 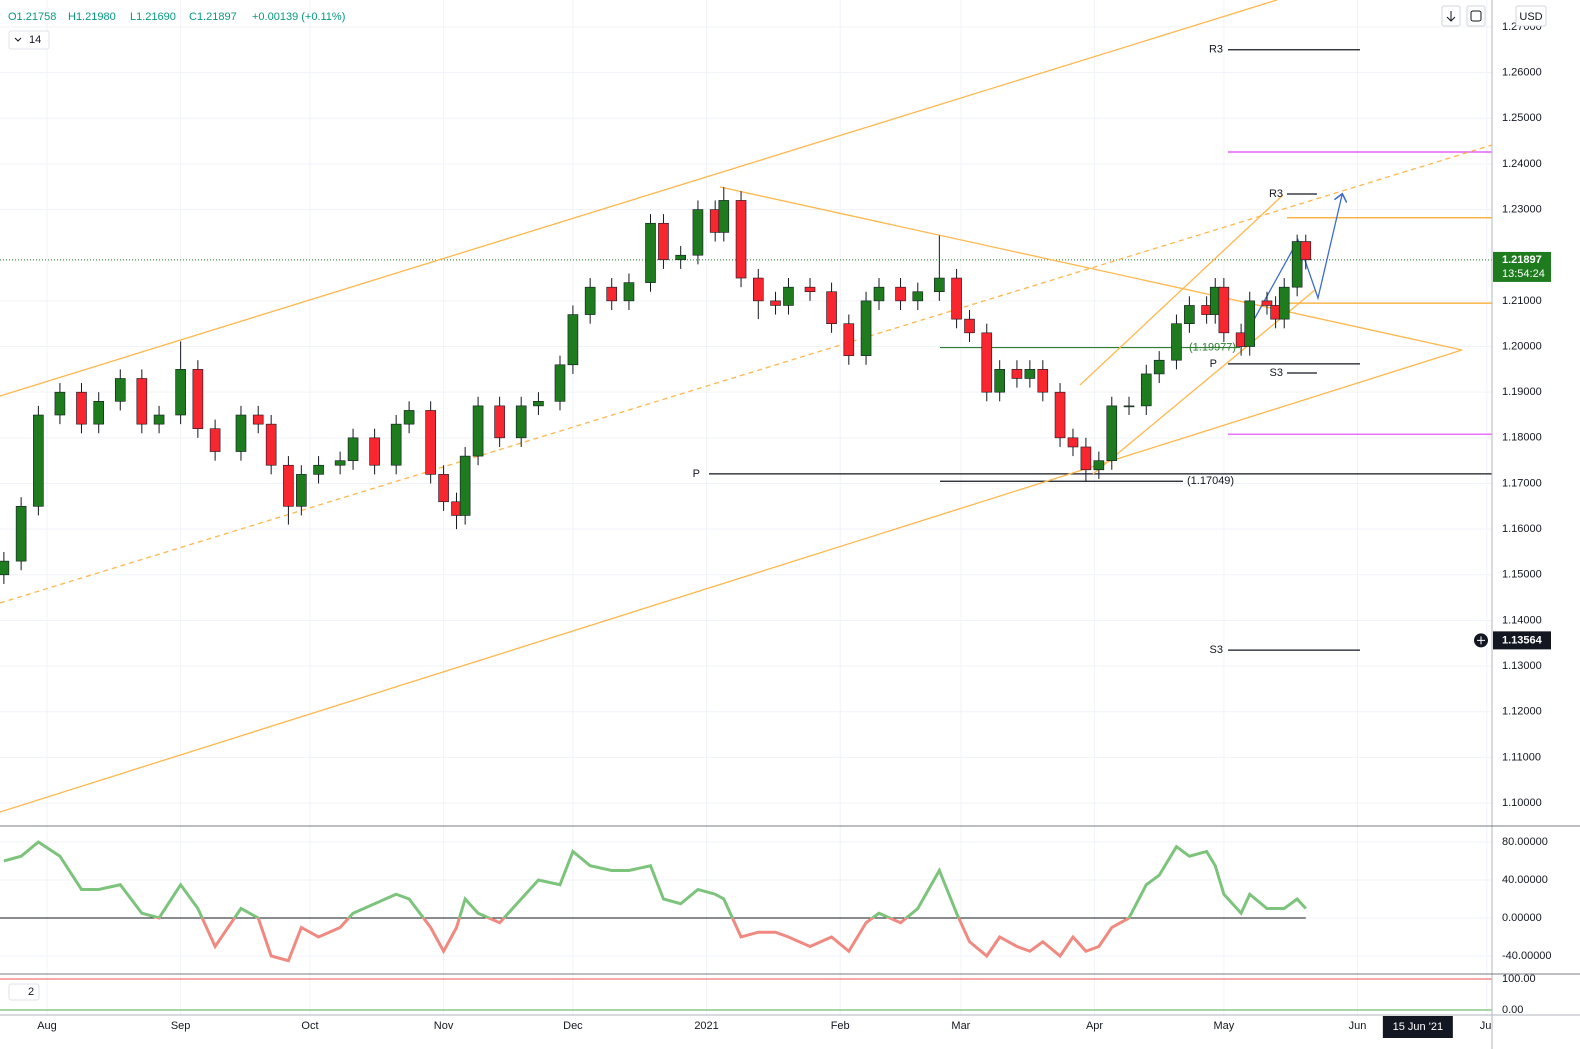 I want to click on ohlc-open: O1.21758, so click(x=32, y=17).